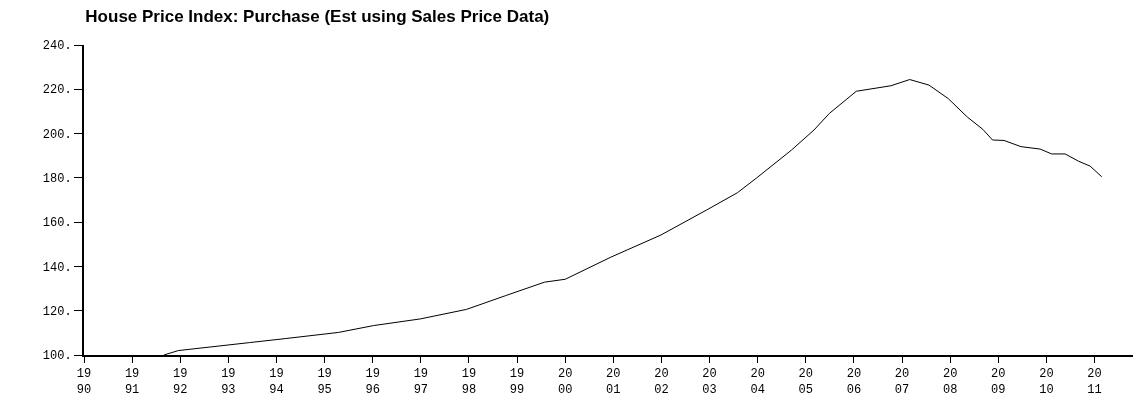 The width and height of the screenshot is (1138, 402). Describe the element at coordinates (950, 382) in the screenshot. I see `x-tick-label: 20 08` at that location.